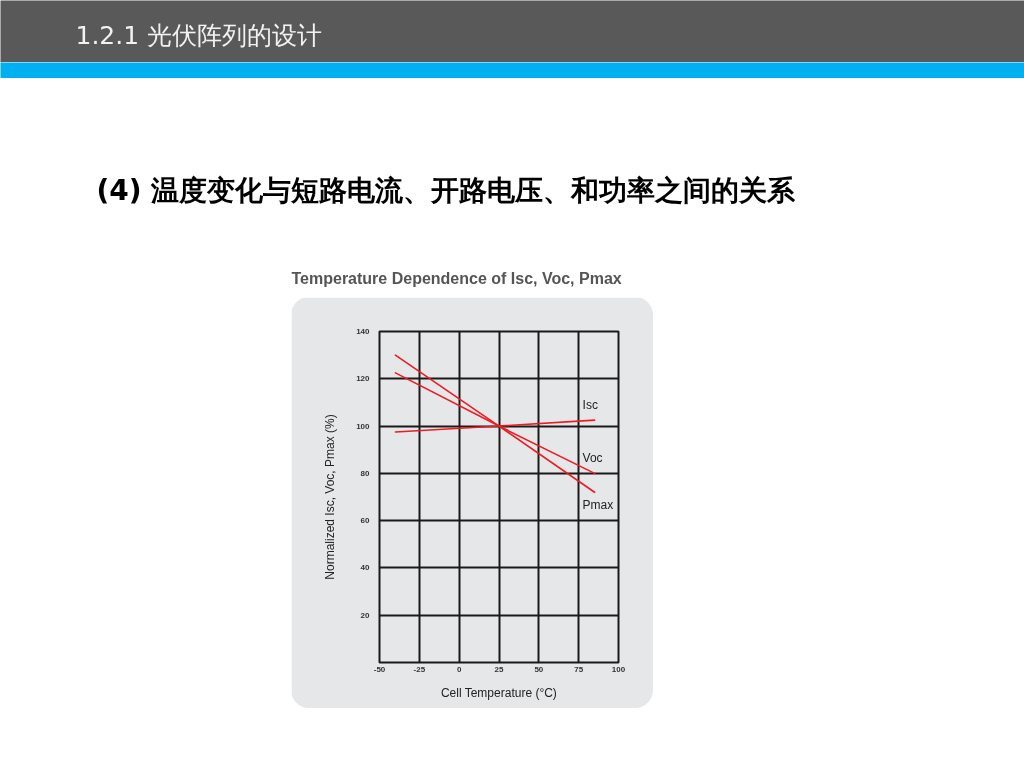 The width and height of the screenshot is (1024, 768). I want to click on x-axis-title: Cell Temperature (°C), so click(498, 692).